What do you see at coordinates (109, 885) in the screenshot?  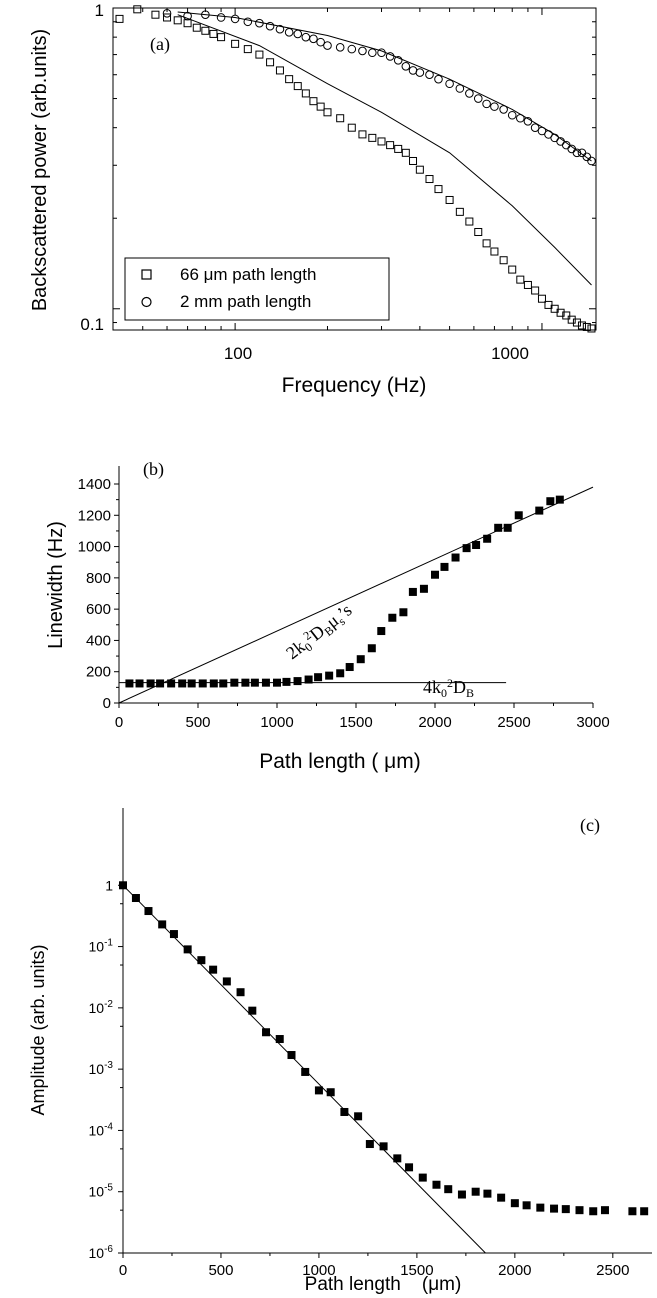 I see `panel-c-y-tick-label: 1` at bounding box center [109, 885].